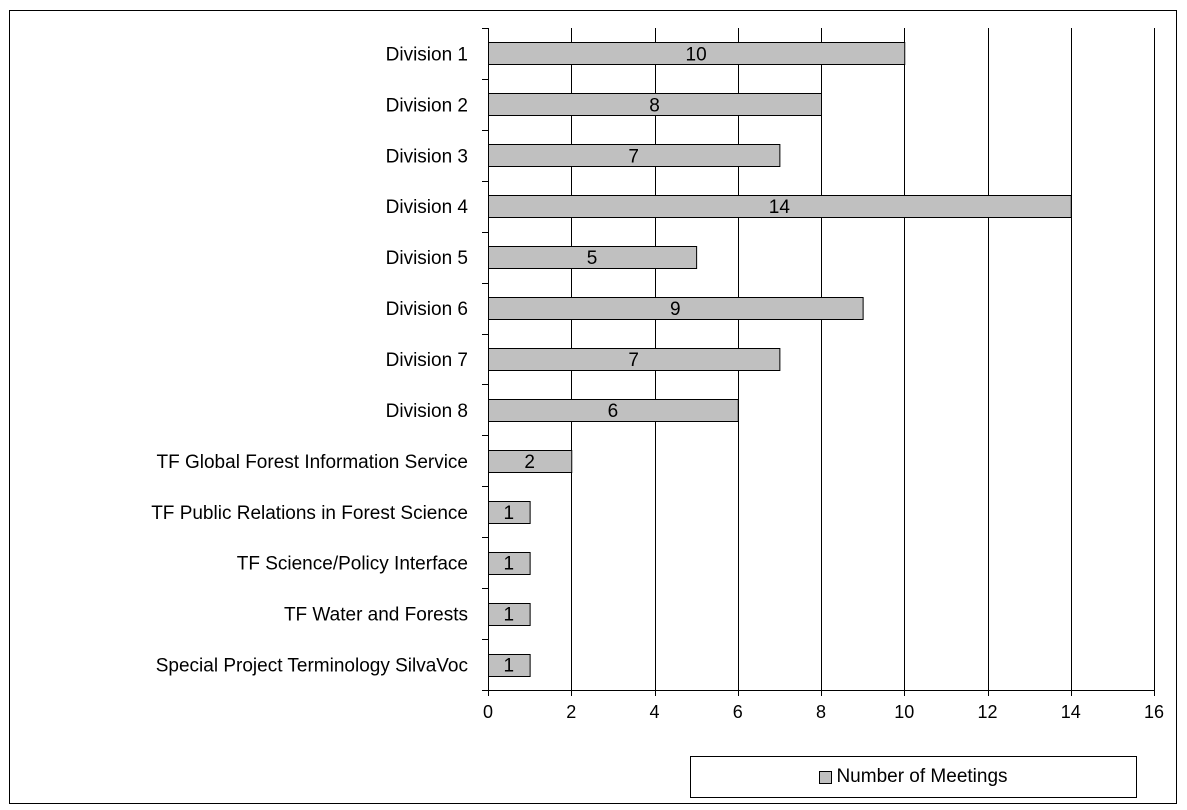  Describe the element at coordinates (309, 513) in the screenshot. I see `category-label: TF Public Relations in Forest Science` at that location.